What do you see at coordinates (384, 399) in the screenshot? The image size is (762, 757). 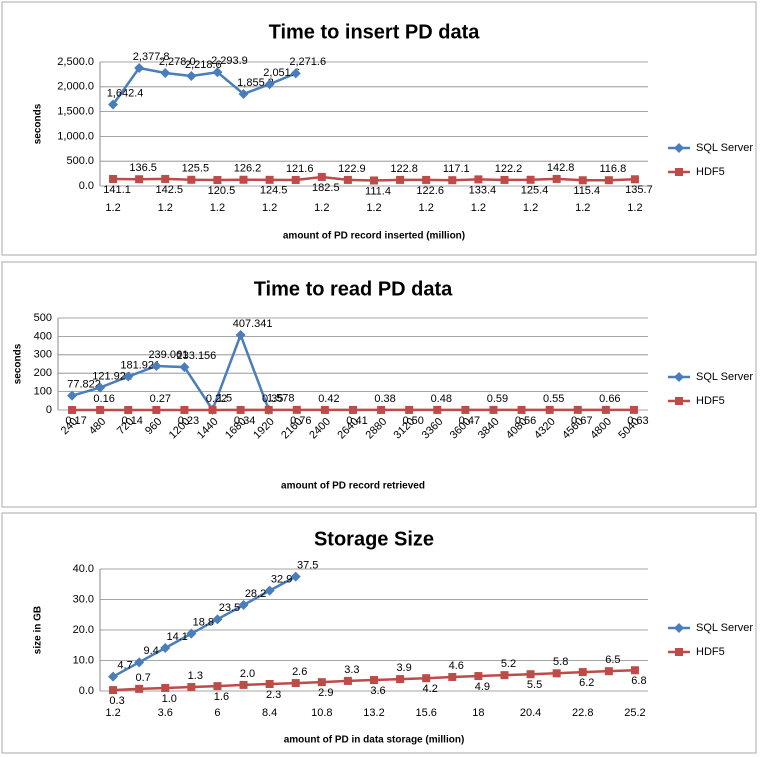 I see `data-label: 0.38` at bounding box center [384, 399].